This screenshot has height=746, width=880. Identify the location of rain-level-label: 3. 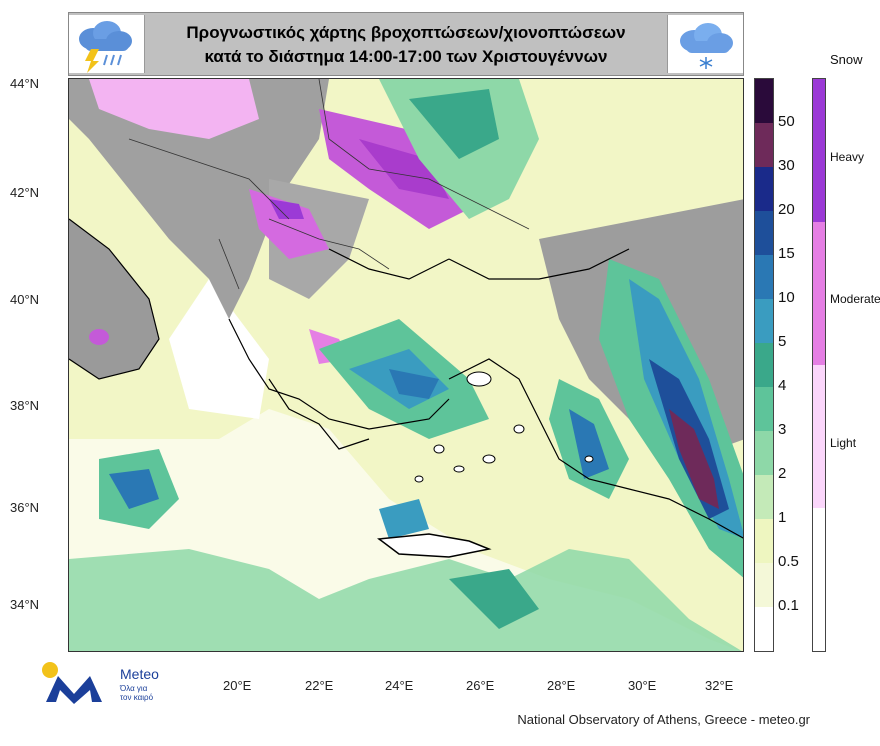
(782, 429).